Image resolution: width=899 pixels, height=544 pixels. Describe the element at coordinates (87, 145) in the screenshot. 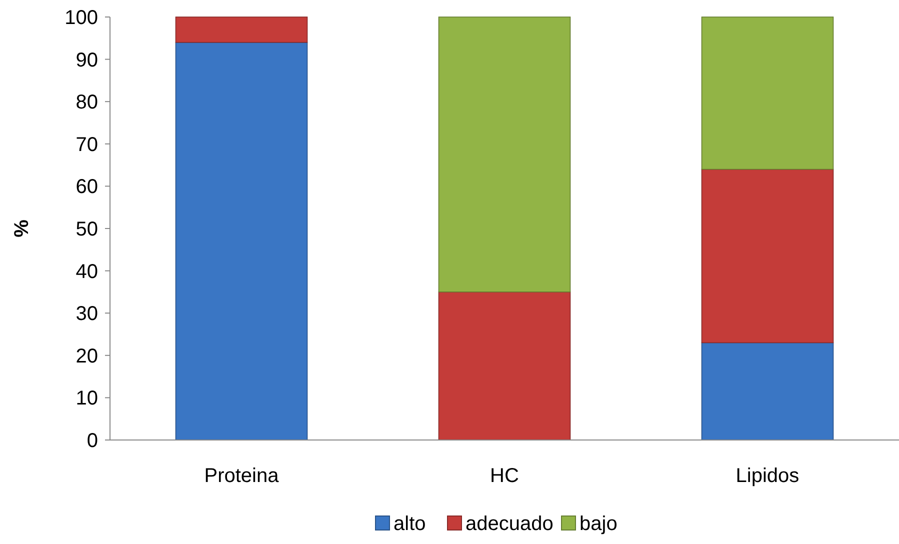

I see `y-tick-label: 70` at that location.